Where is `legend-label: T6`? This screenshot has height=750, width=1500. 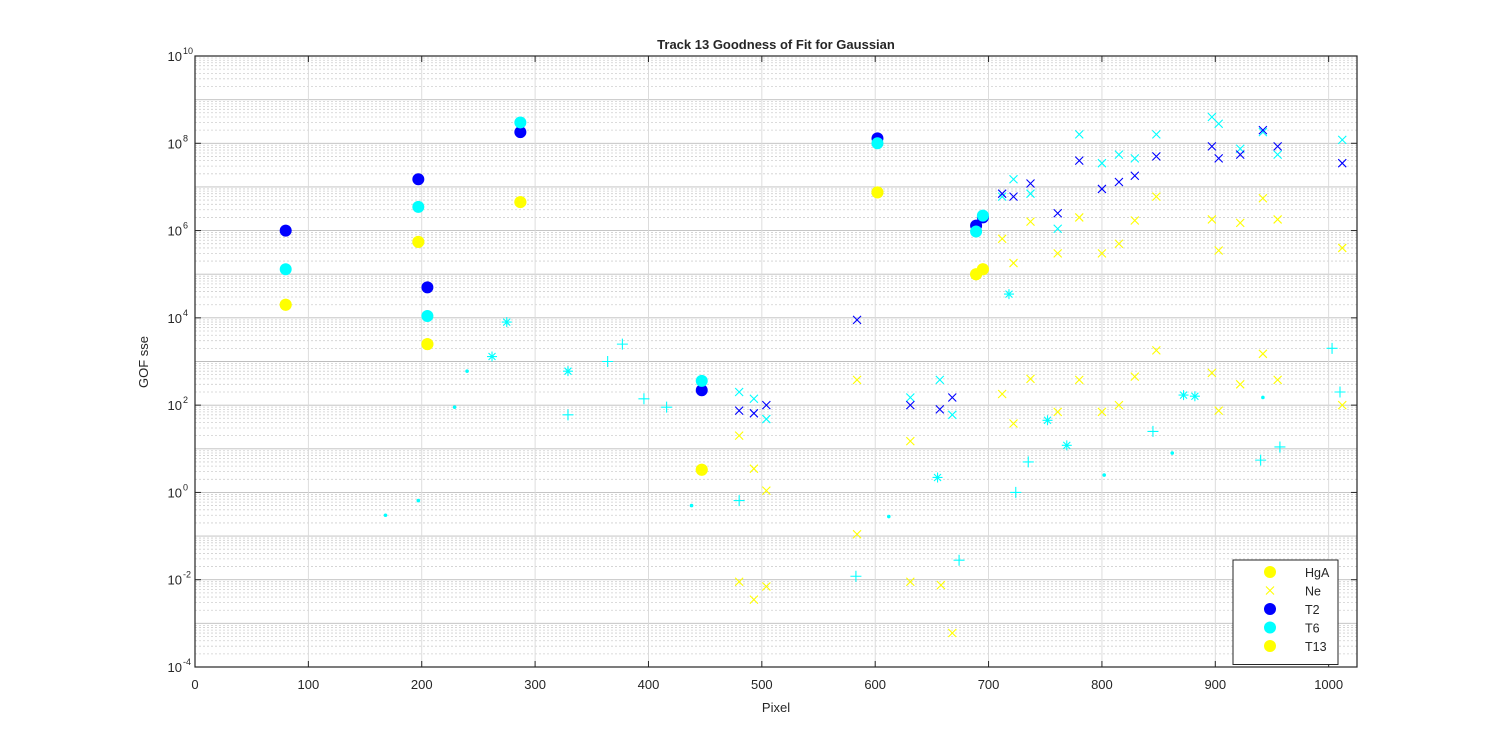
legend-label: T6 is located at coordinates (1312, 629).